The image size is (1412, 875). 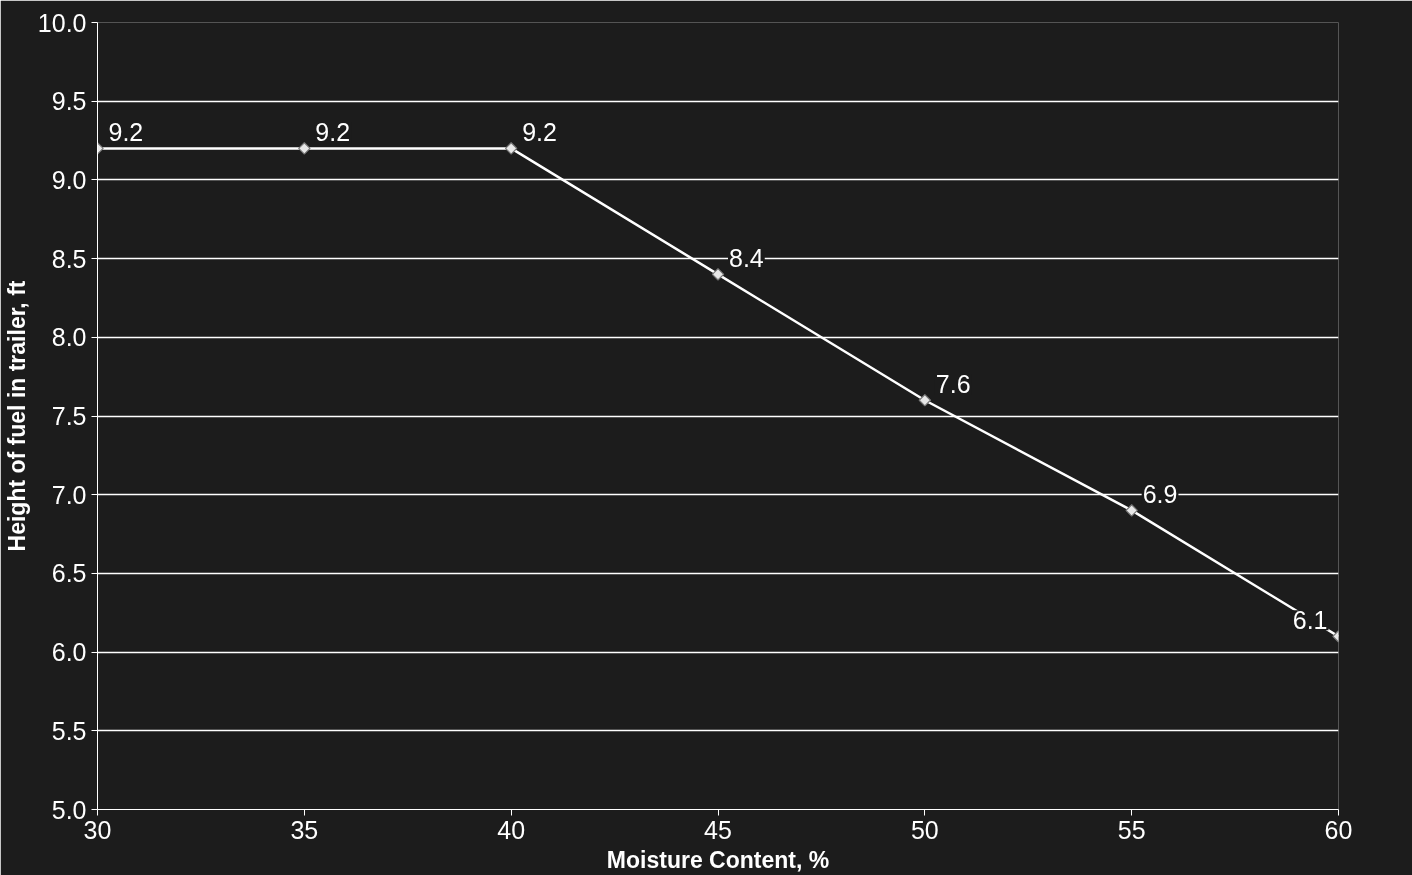 What do you see at coordinates (953, 384) in the screenshot?
I see `data-label: 7.6` at bounding box center [953, 384].